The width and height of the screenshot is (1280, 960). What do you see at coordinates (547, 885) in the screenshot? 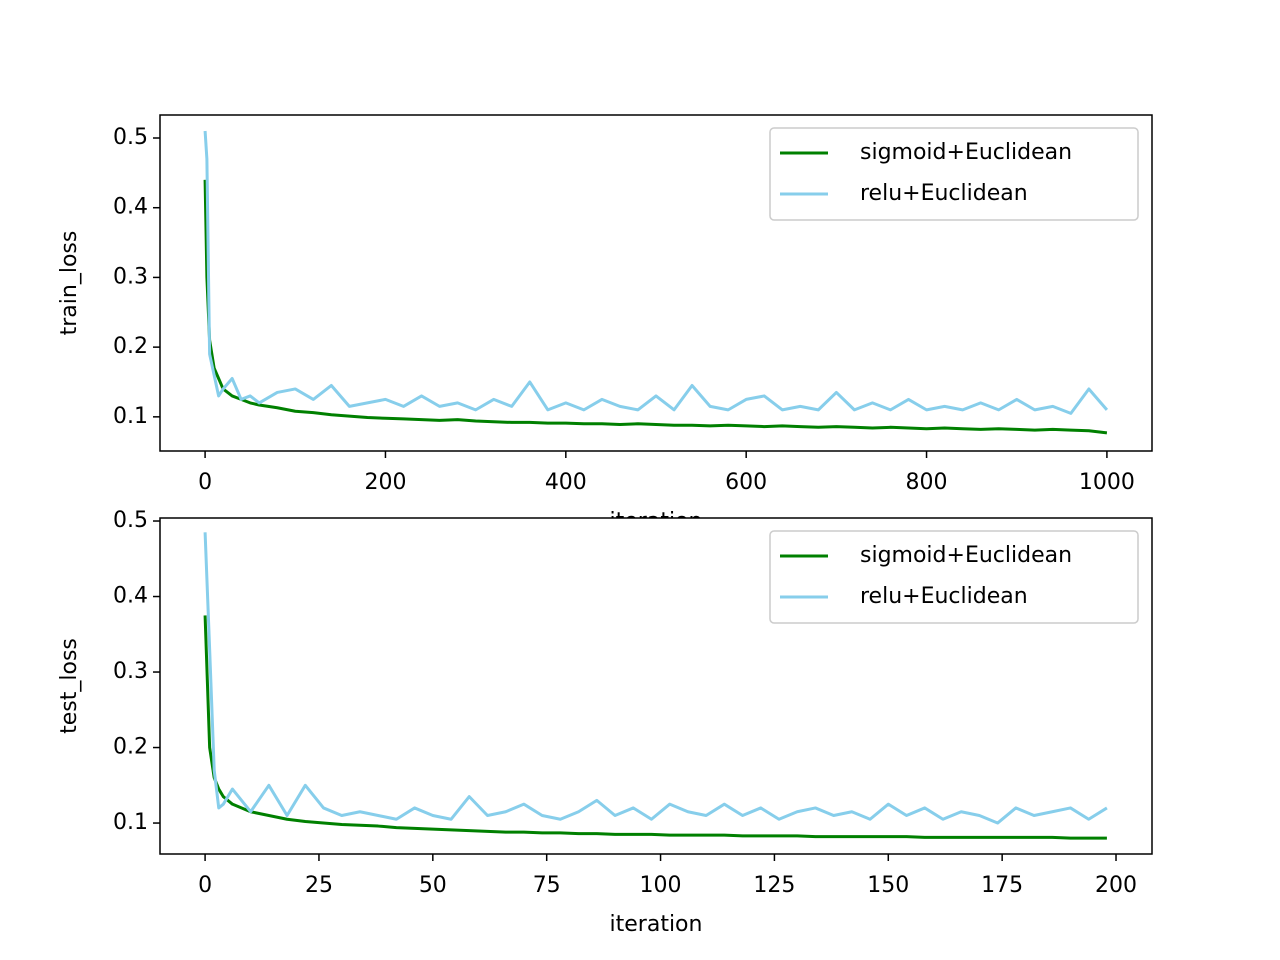
I see `x-tick-label: 75` at bounding box center [547, 885].